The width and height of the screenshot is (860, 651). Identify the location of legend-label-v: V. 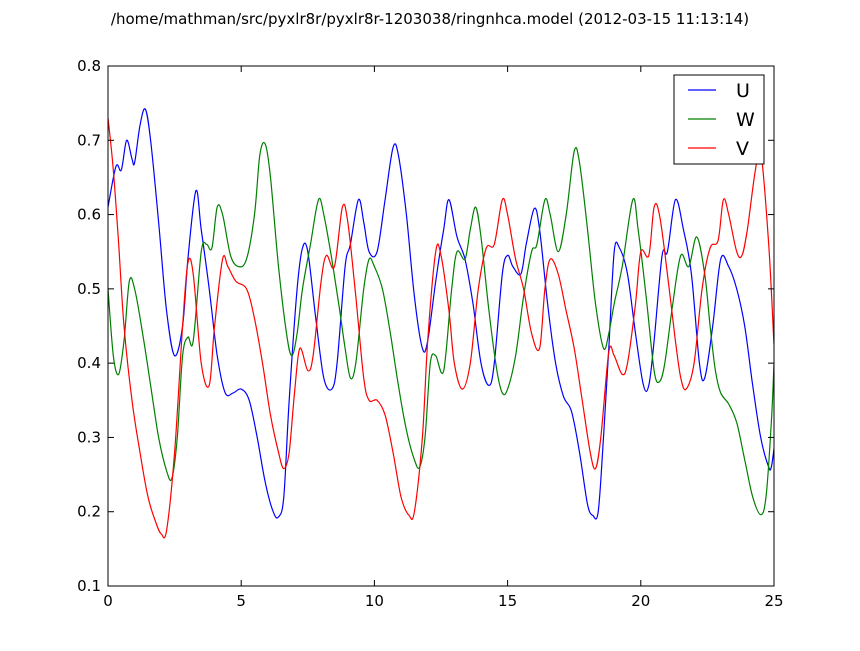
(742, 149).